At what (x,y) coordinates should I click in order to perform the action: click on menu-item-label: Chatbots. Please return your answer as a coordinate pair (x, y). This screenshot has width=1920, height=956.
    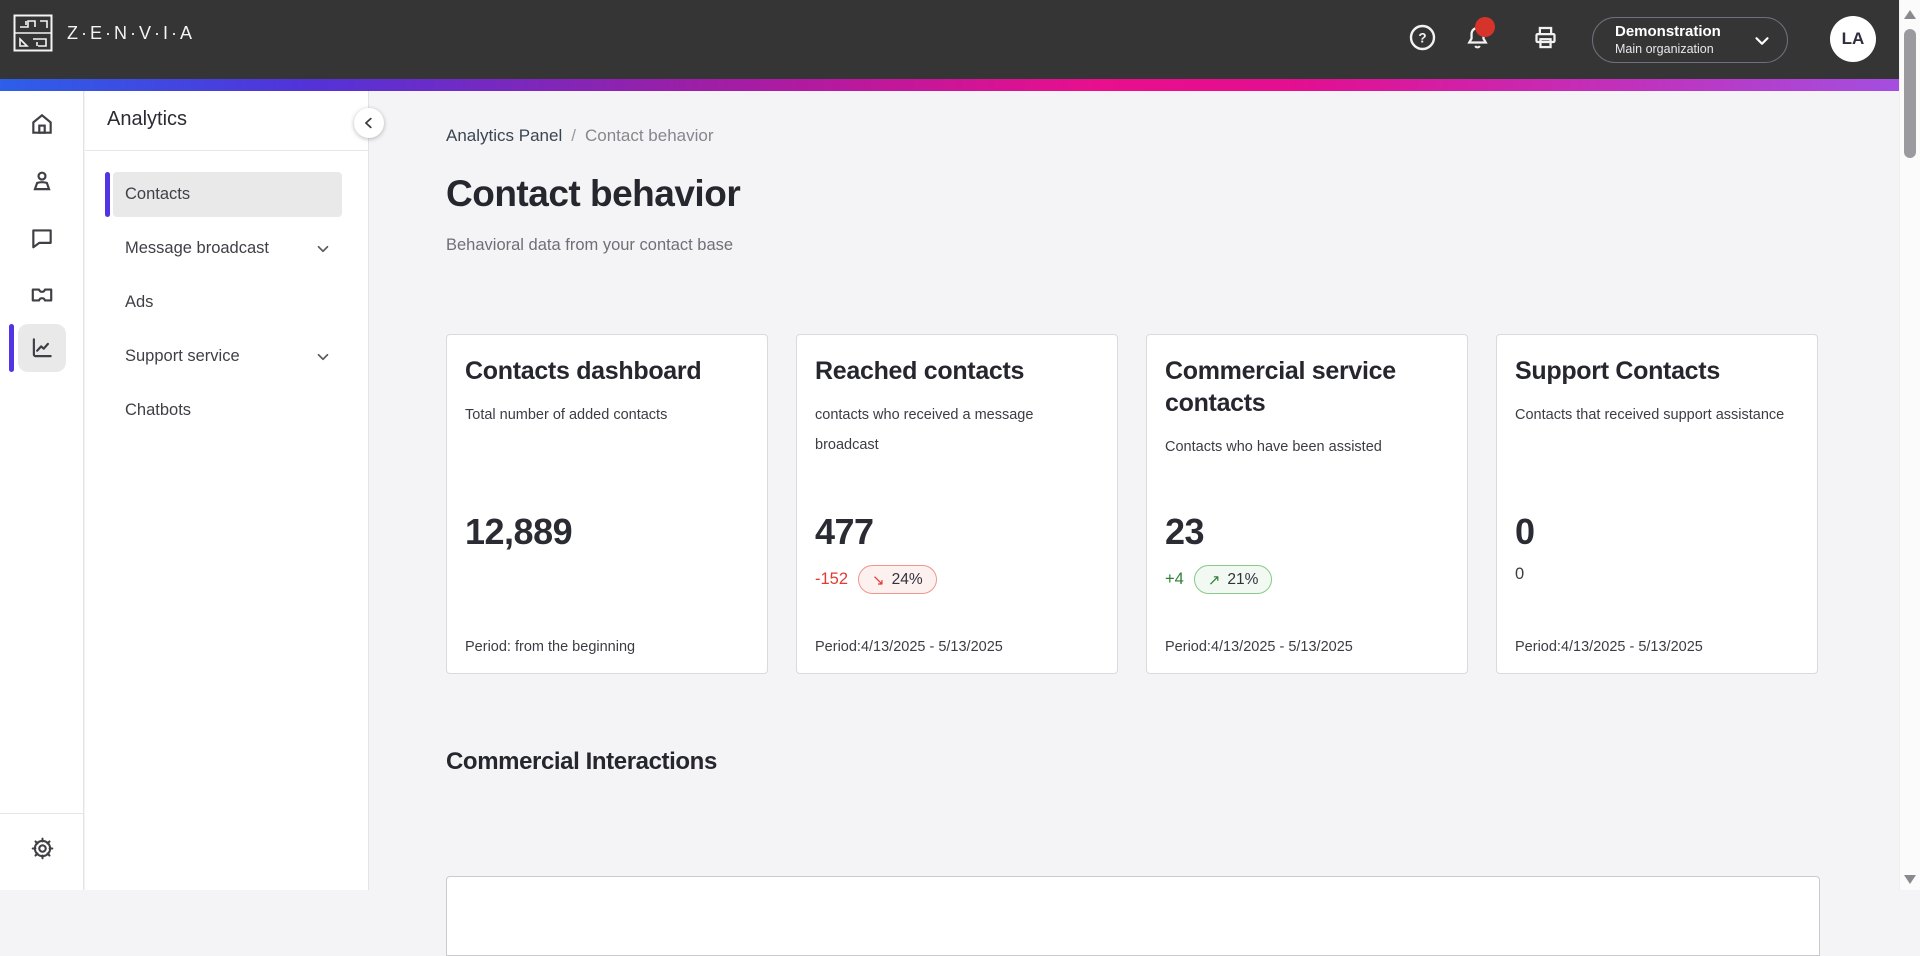
    Looking at the image, I should click on (158, 410).